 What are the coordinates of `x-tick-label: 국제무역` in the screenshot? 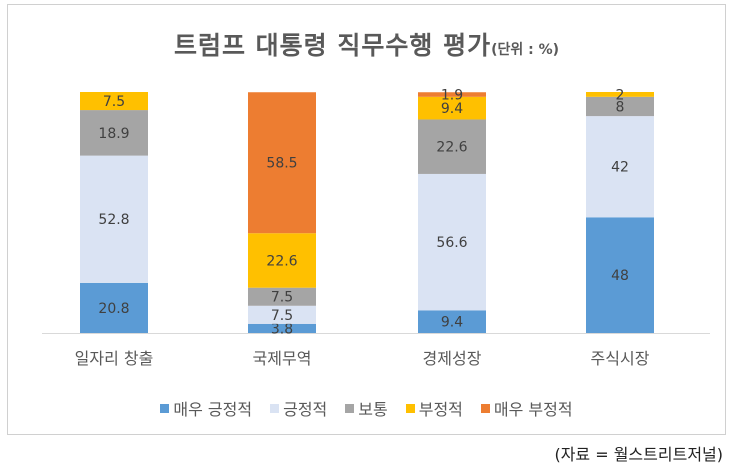 It's located at (282, 358).